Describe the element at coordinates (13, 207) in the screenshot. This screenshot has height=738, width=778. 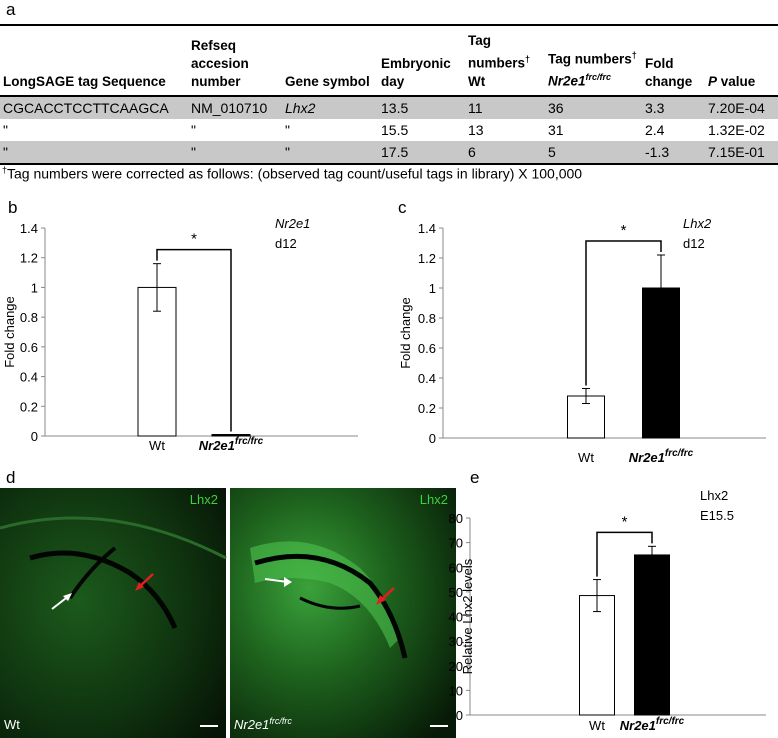
I see `panel-label: b` at that location.